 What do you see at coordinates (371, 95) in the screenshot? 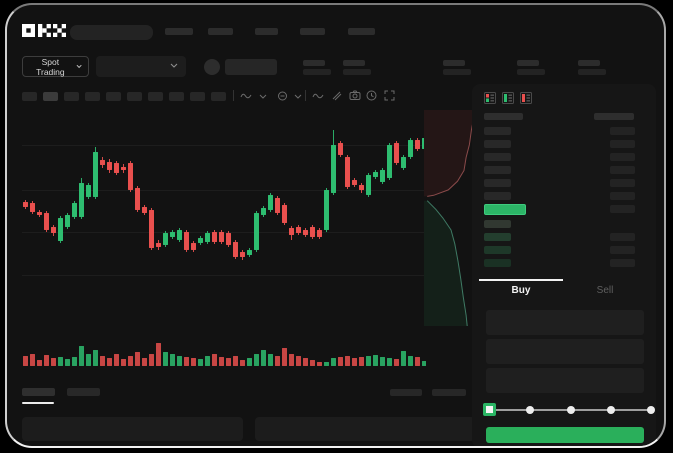
I see `clock-icon` at bounding box center [371, 95].